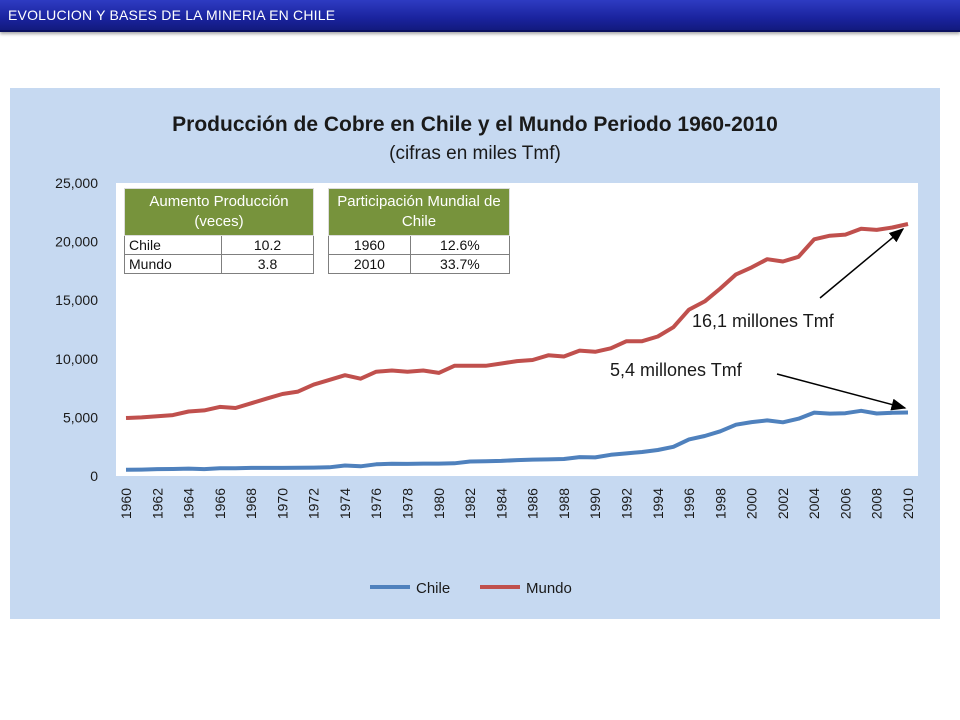 The image size is (960, 720). Describe the element at coordinates (267, 264) in the screenshot. I see `table-cell: 3.8` at that location.